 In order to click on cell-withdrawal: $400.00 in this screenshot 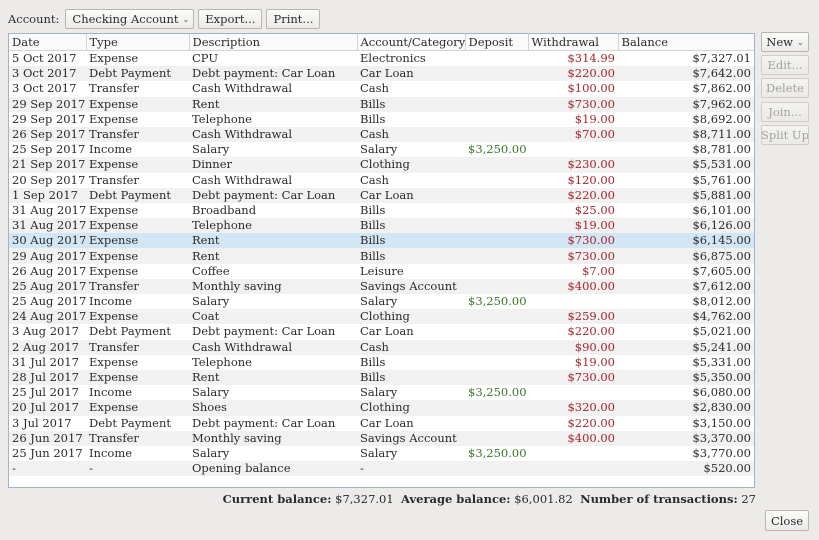, I will do `click(591, 437)`.